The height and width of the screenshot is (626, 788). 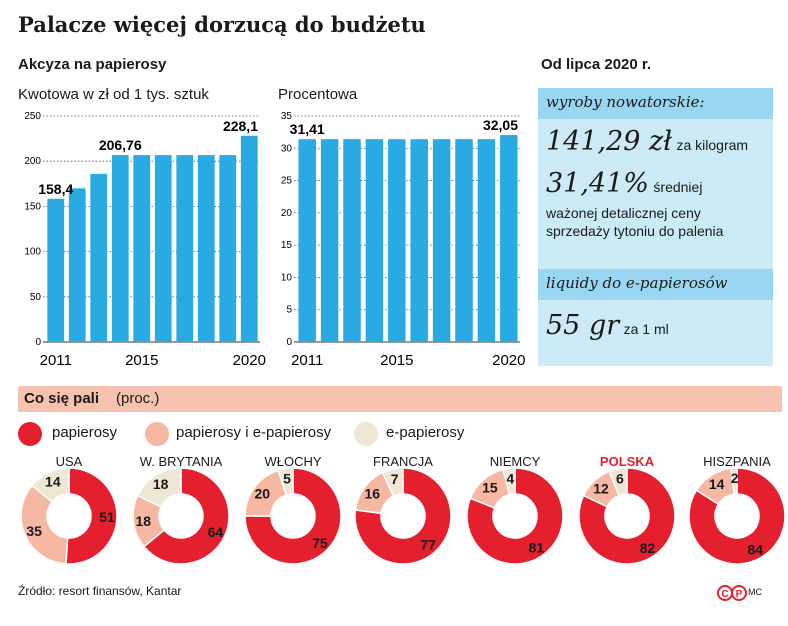 I want to click on source-note: Źródło: resort finansów, Kantar, so click(x=100, y=591).